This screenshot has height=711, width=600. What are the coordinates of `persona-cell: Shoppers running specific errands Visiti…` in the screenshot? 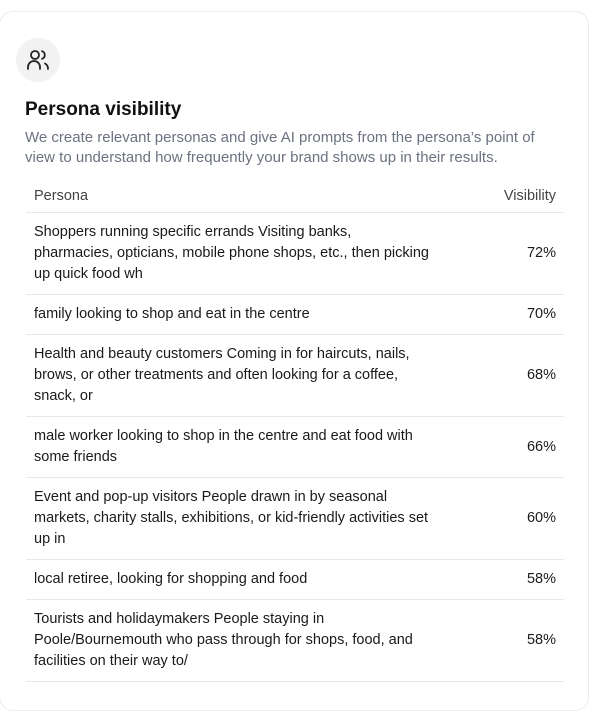 It's located at (231, 253).